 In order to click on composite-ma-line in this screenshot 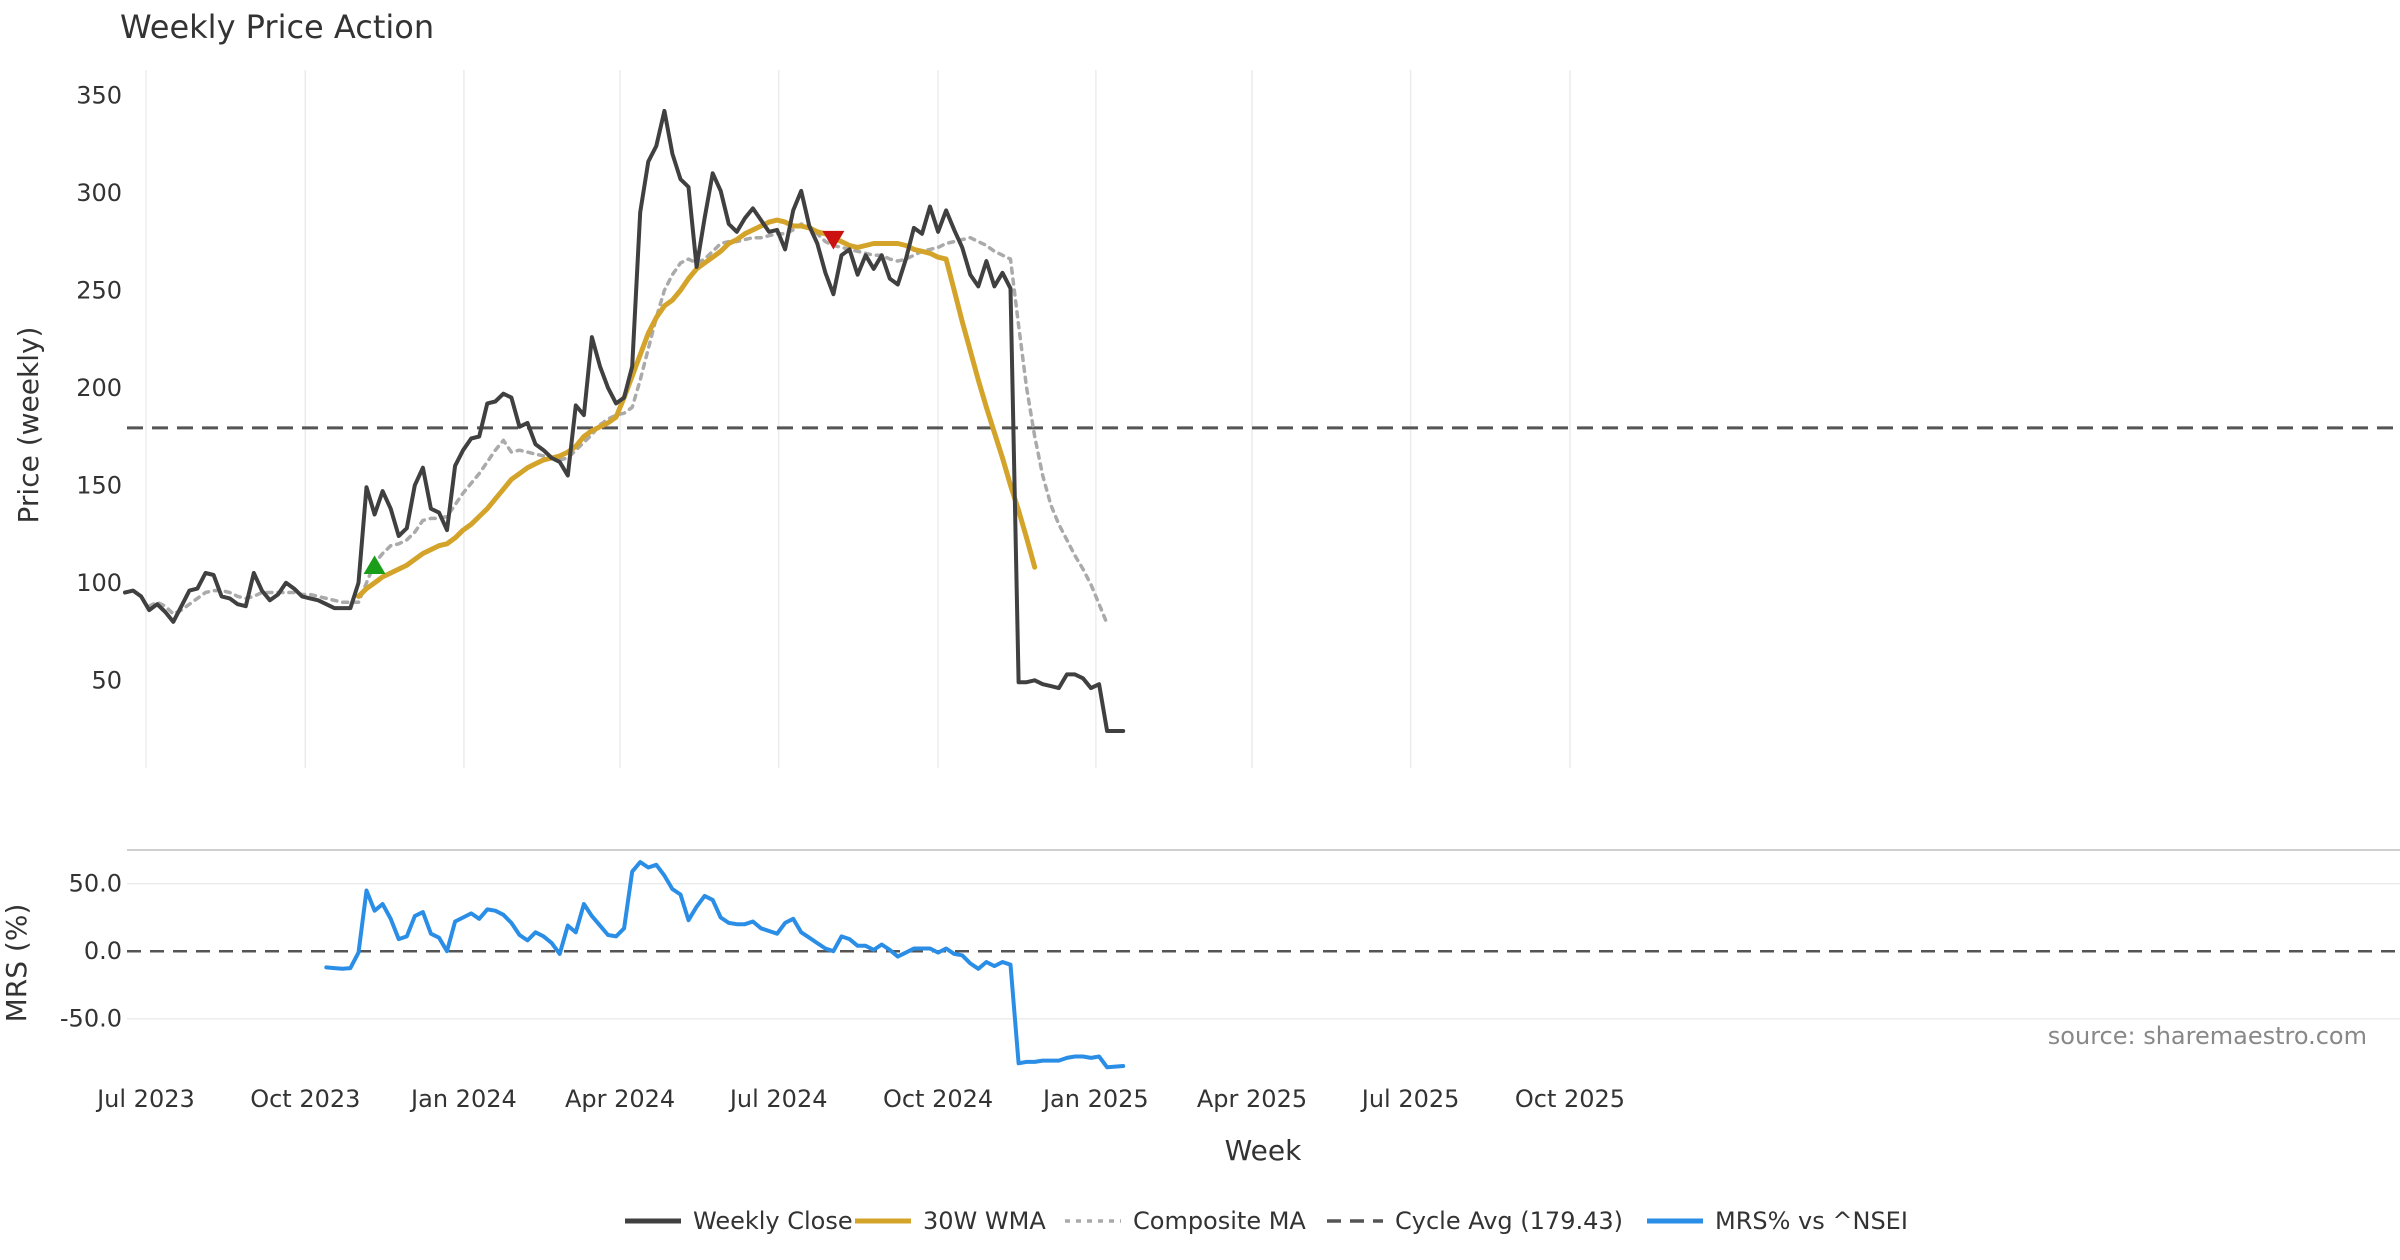, I will do `click(628, 424)`.